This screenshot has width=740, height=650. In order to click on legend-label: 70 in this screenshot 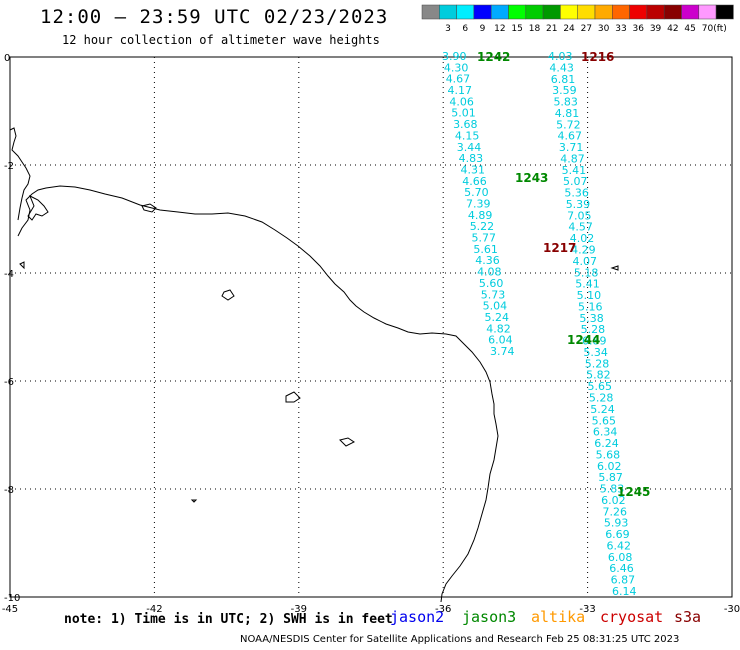, I will do `click(708, 29)`.